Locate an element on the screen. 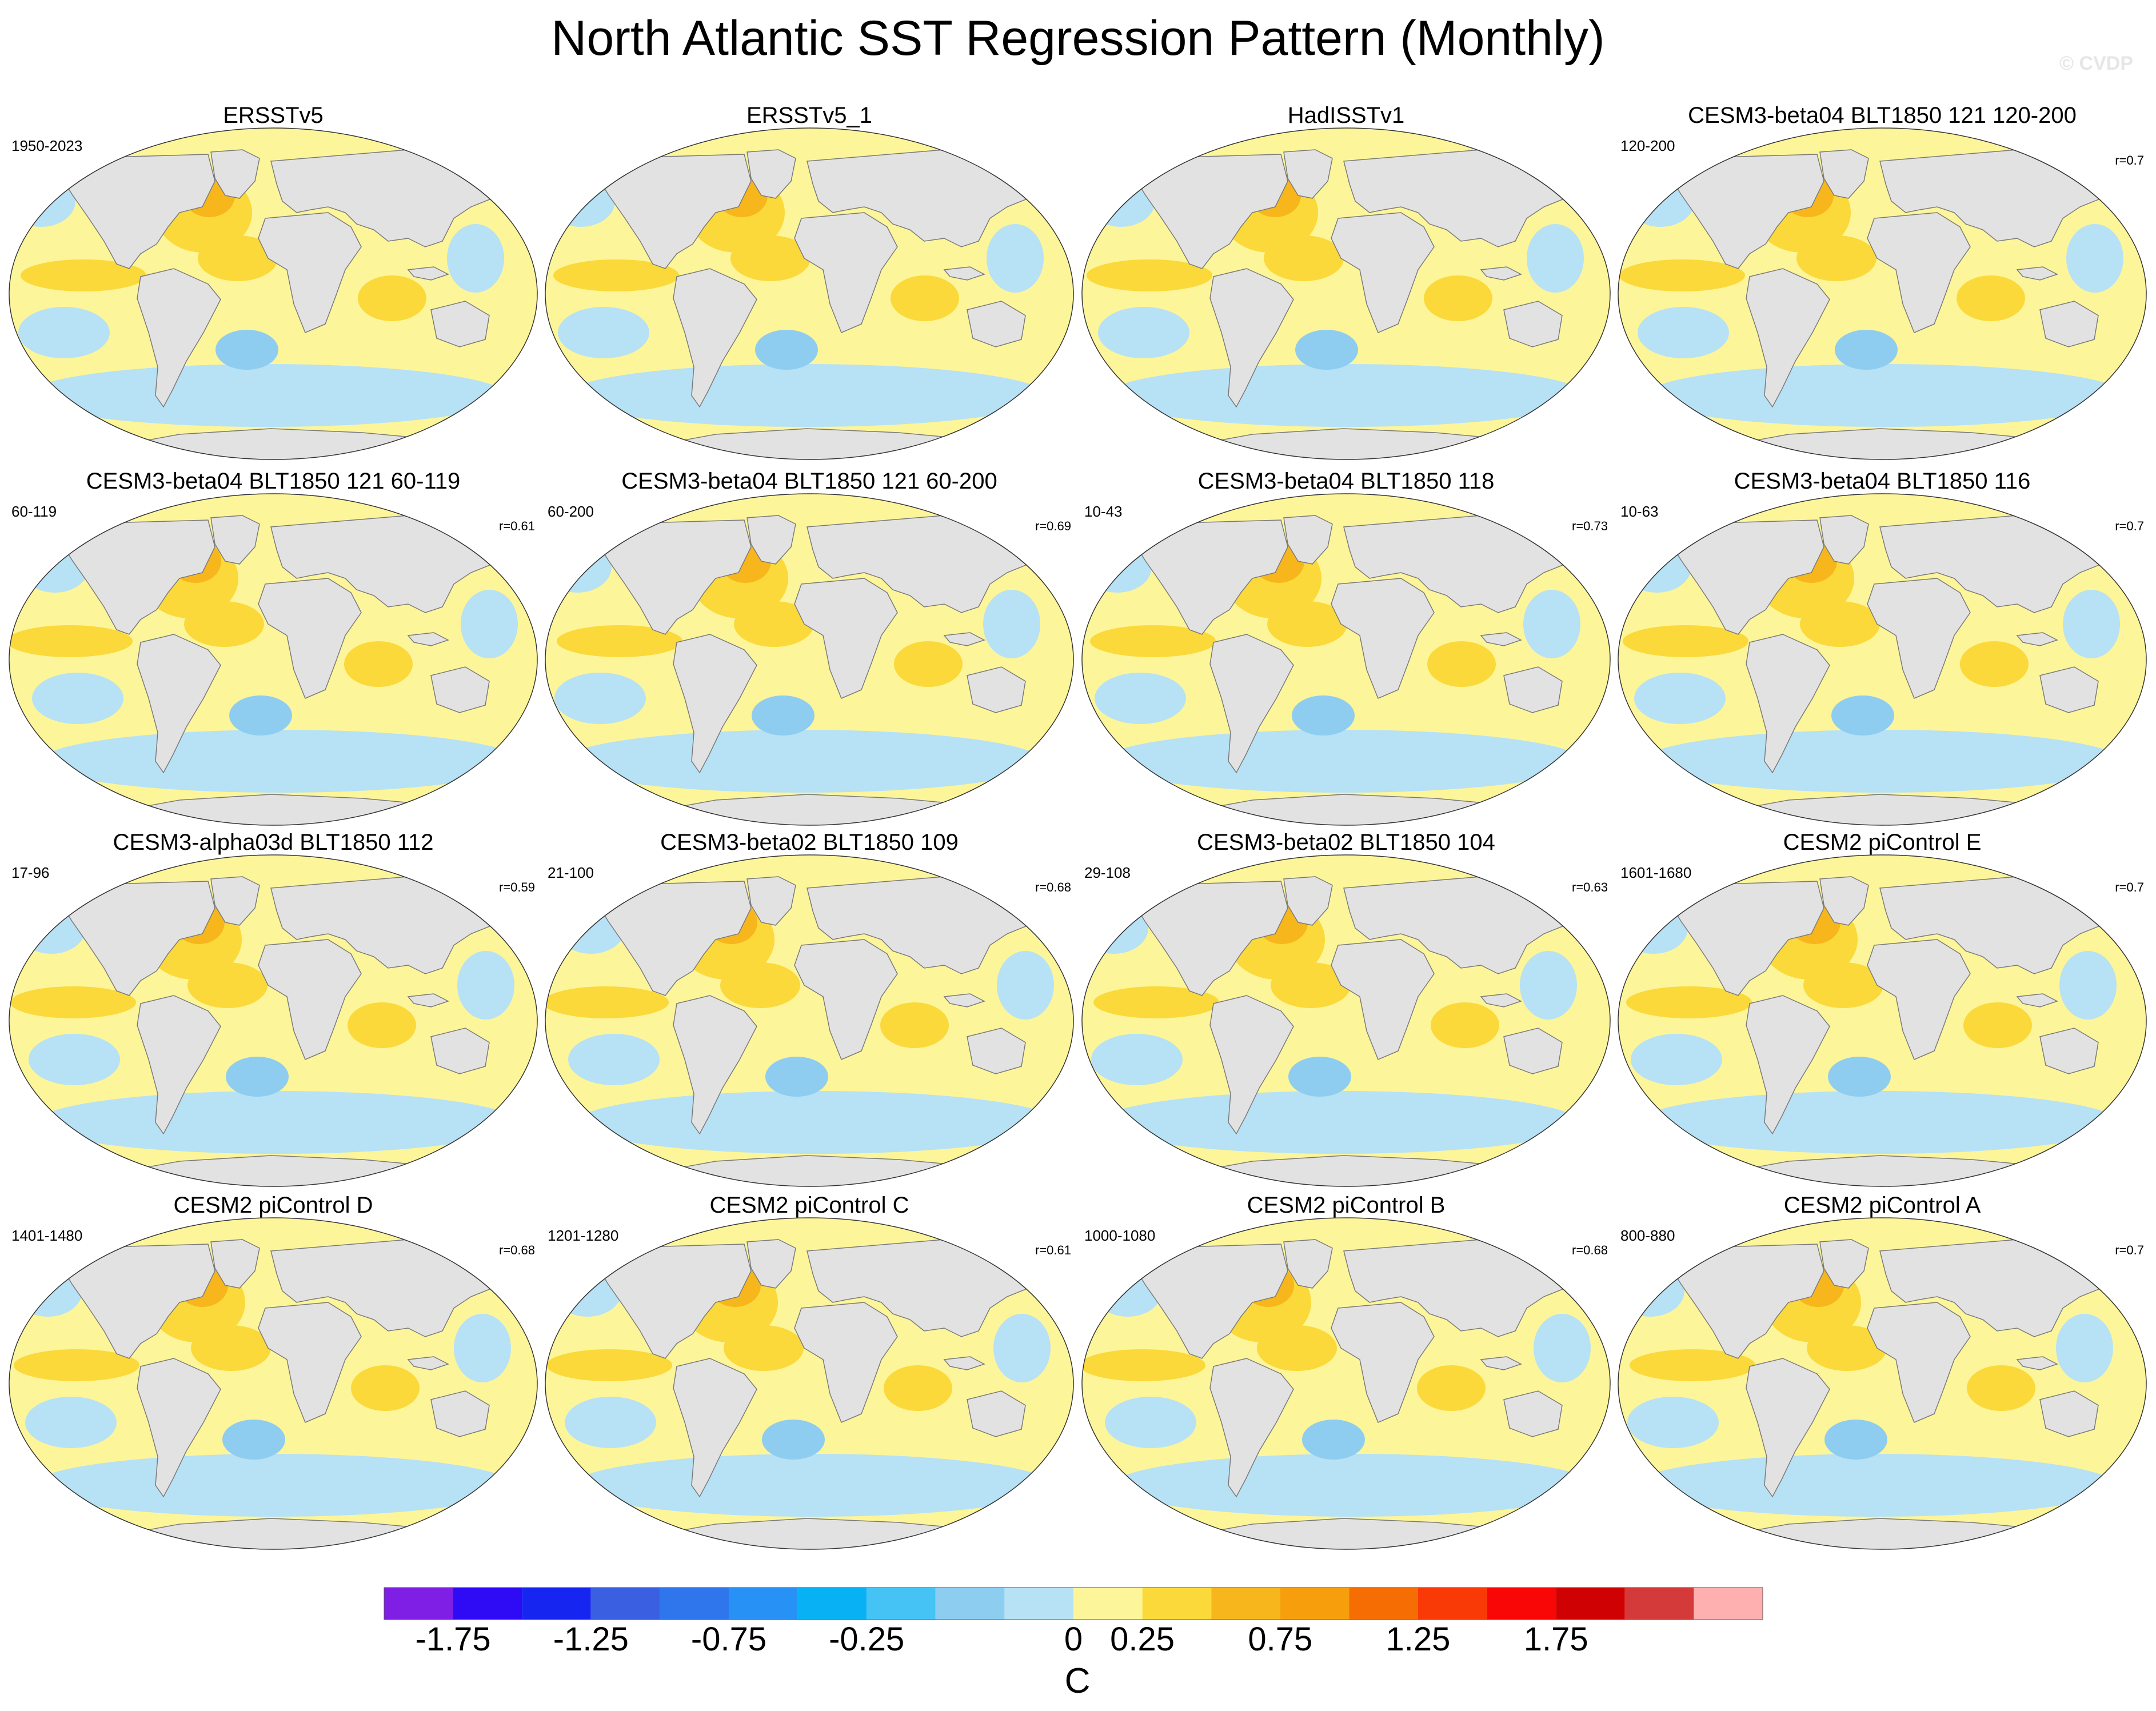  map-panel: CESM3-beta02 BLT1850 104 29-108 r=0.63 is located at coordinates (1346, 1011).